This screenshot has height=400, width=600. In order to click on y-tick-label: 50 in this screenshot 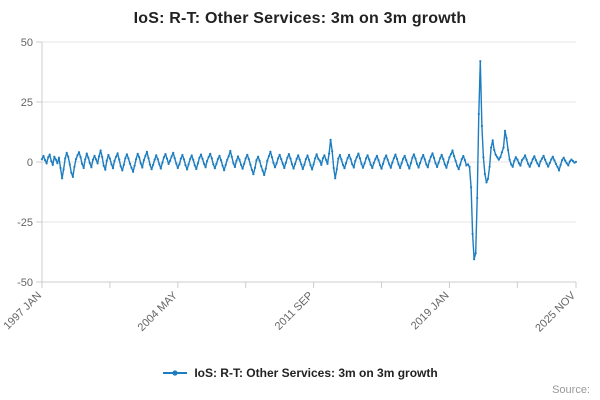, I will do `click(27, 43)`.